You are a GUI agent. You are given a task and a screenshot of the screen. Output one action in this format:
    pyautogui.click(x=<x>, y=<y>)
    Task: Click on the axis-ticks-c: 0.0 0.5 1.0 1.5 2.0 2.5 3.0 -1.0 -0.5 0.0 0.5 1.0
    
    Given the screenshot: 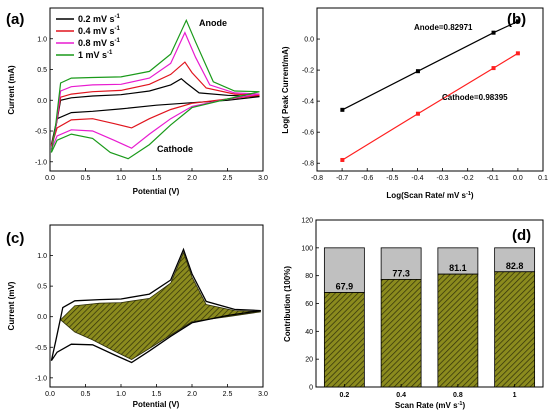 What is the action you would take?
    pyautogui.click(x=151, y=325)
    